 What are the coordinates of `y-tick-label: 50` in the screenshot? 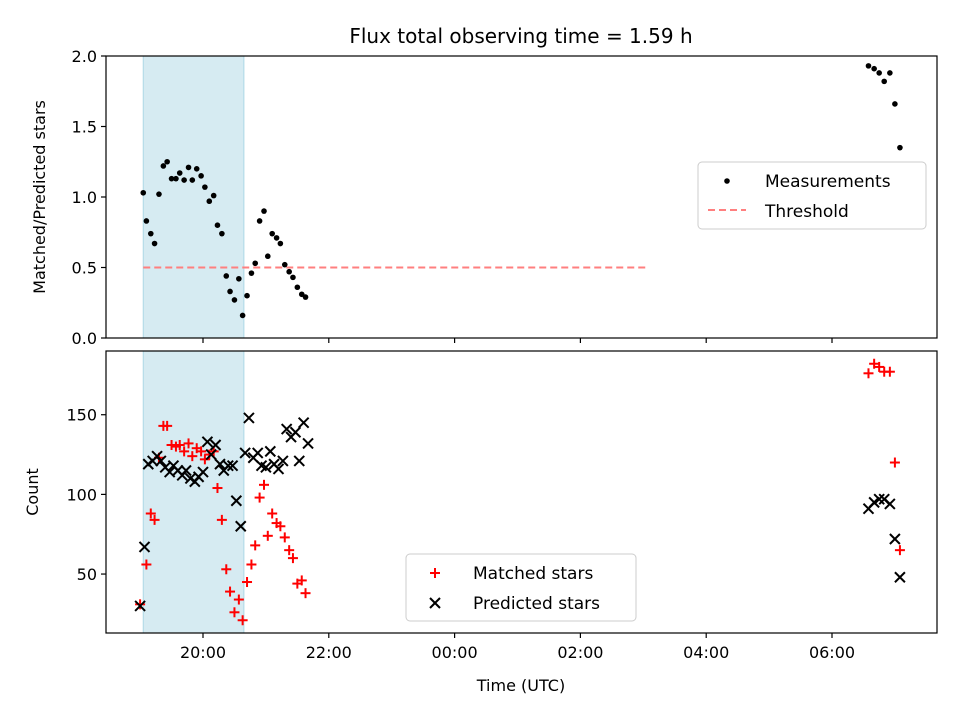 It's located at (87, 574).